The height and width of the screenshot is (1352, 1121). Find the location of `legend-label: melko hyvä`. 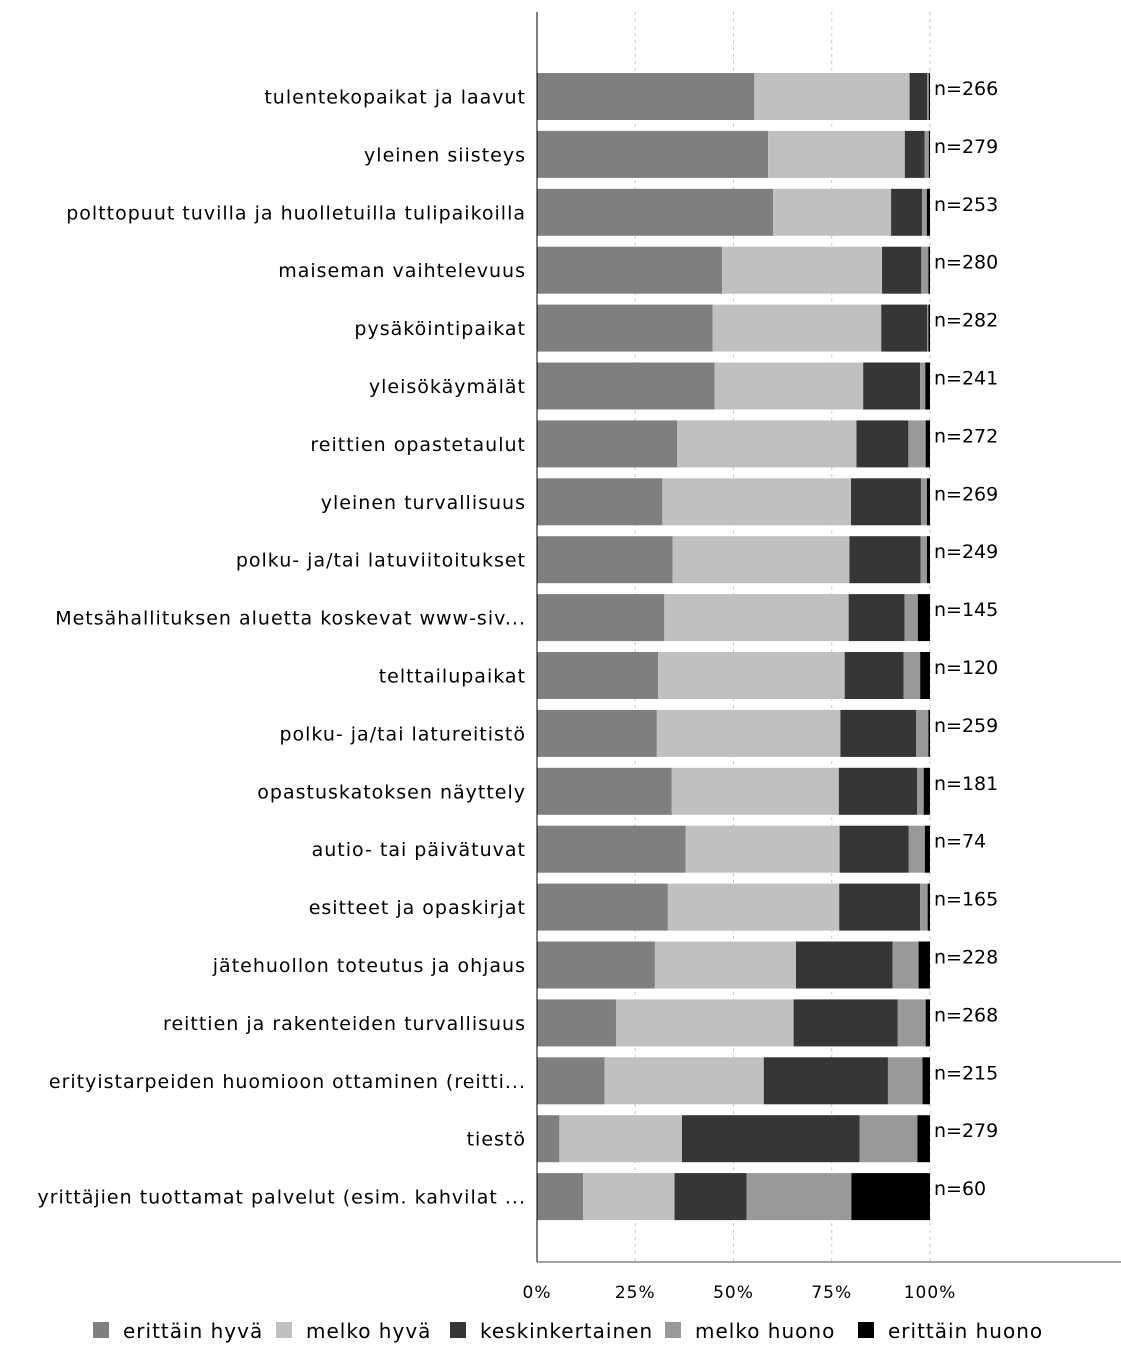

legend-label: melko hyvä is located at coordinates (368, 1331).